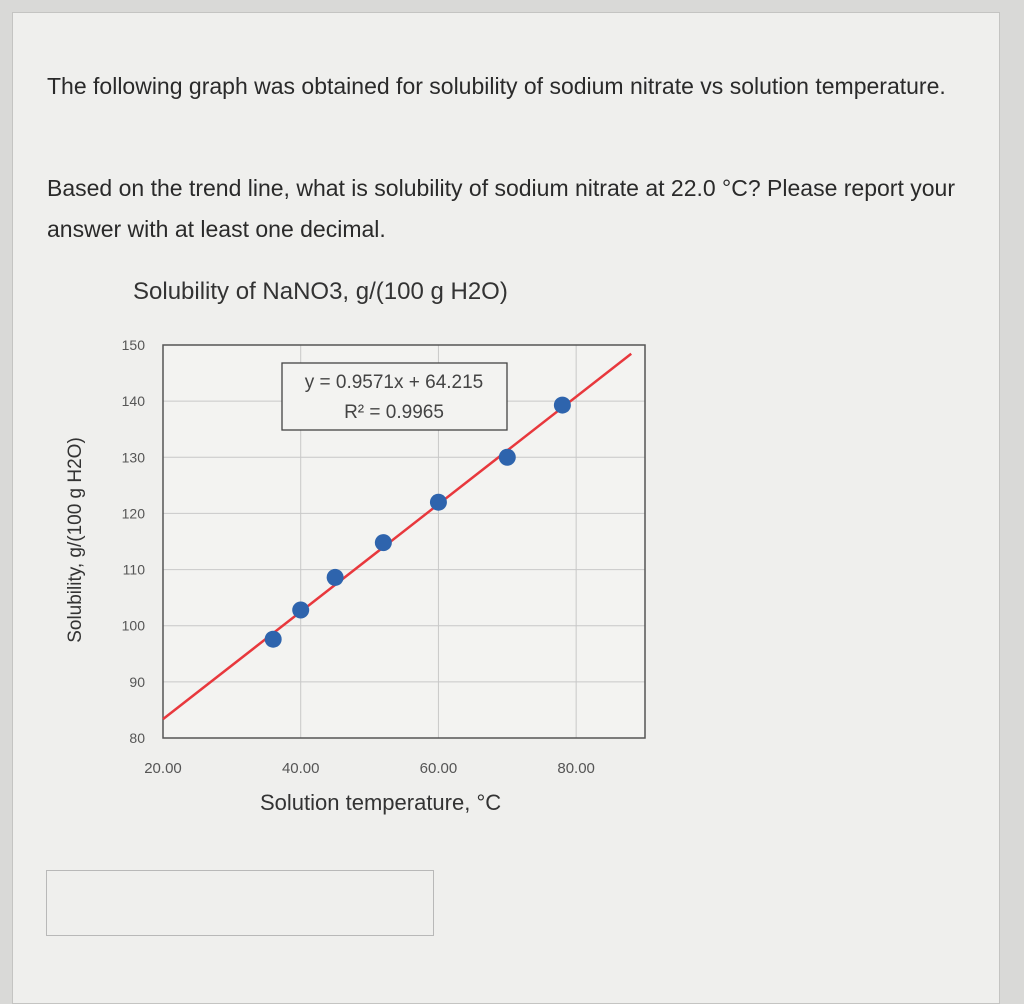 This screenshot has height=1004, width=1024. What do you see at coordinates (576, 768) in the screenshot?
I see `x-tick-label: 80.00` at bounding box center [576, 768].